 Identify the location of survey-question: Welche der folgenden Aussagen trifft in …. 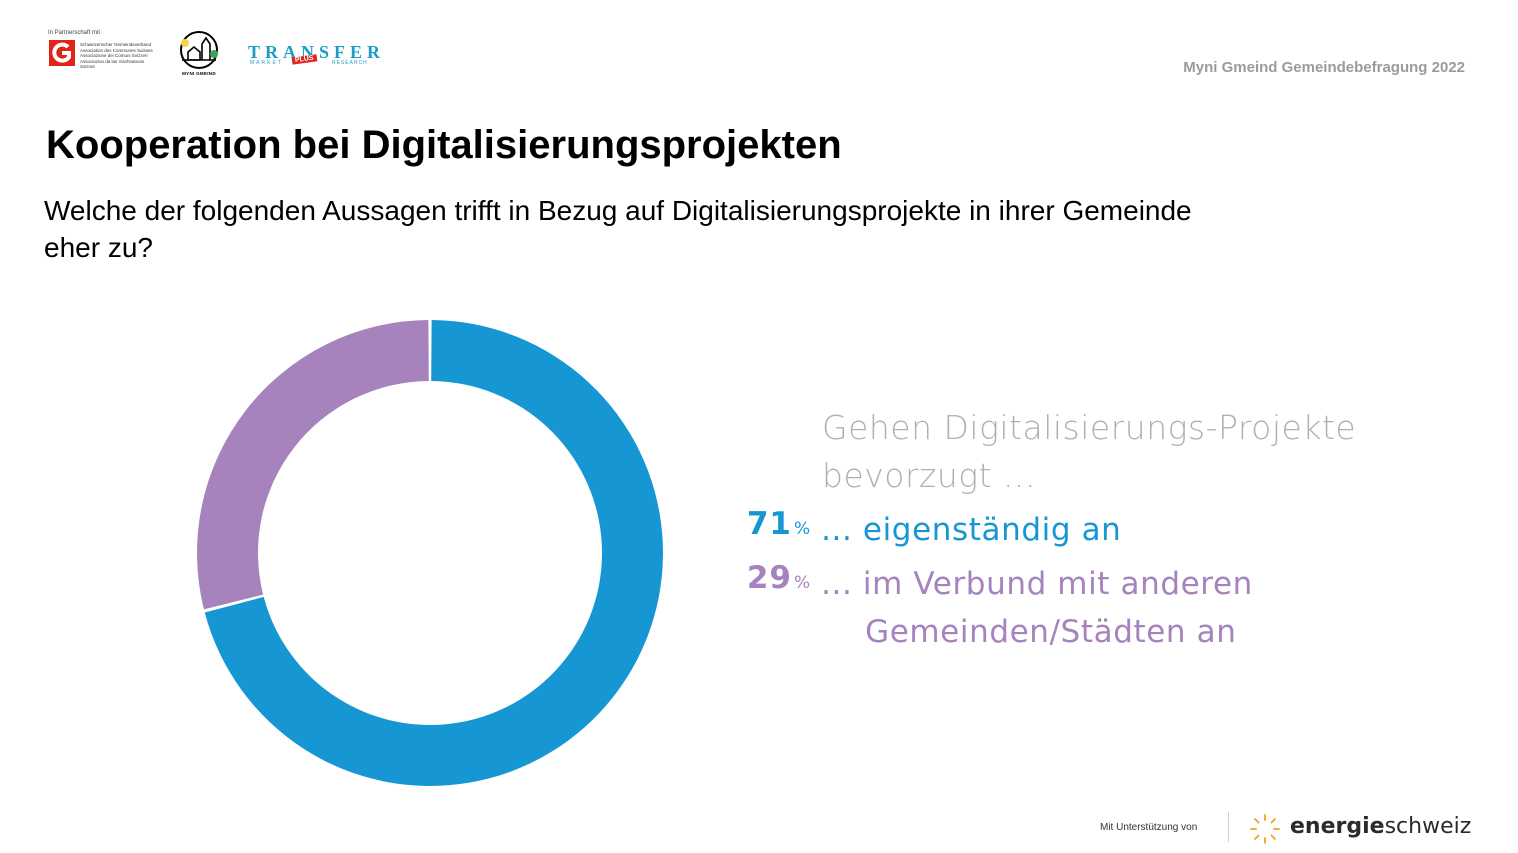
(618, 229).